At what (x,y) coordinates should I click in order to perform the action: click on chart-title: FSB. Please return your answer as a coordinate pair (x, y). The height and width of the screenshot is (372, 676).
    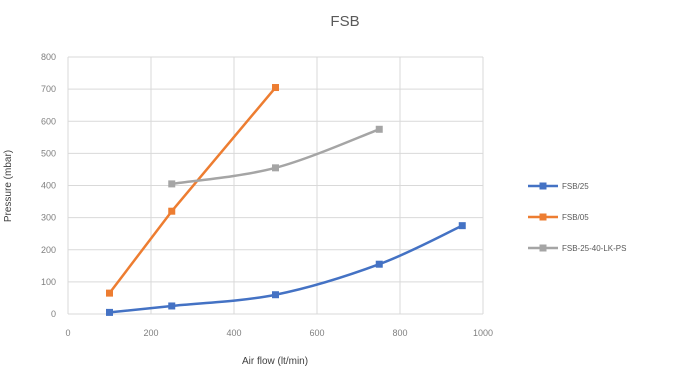
    Looking at the image, I should click on (344, 21).